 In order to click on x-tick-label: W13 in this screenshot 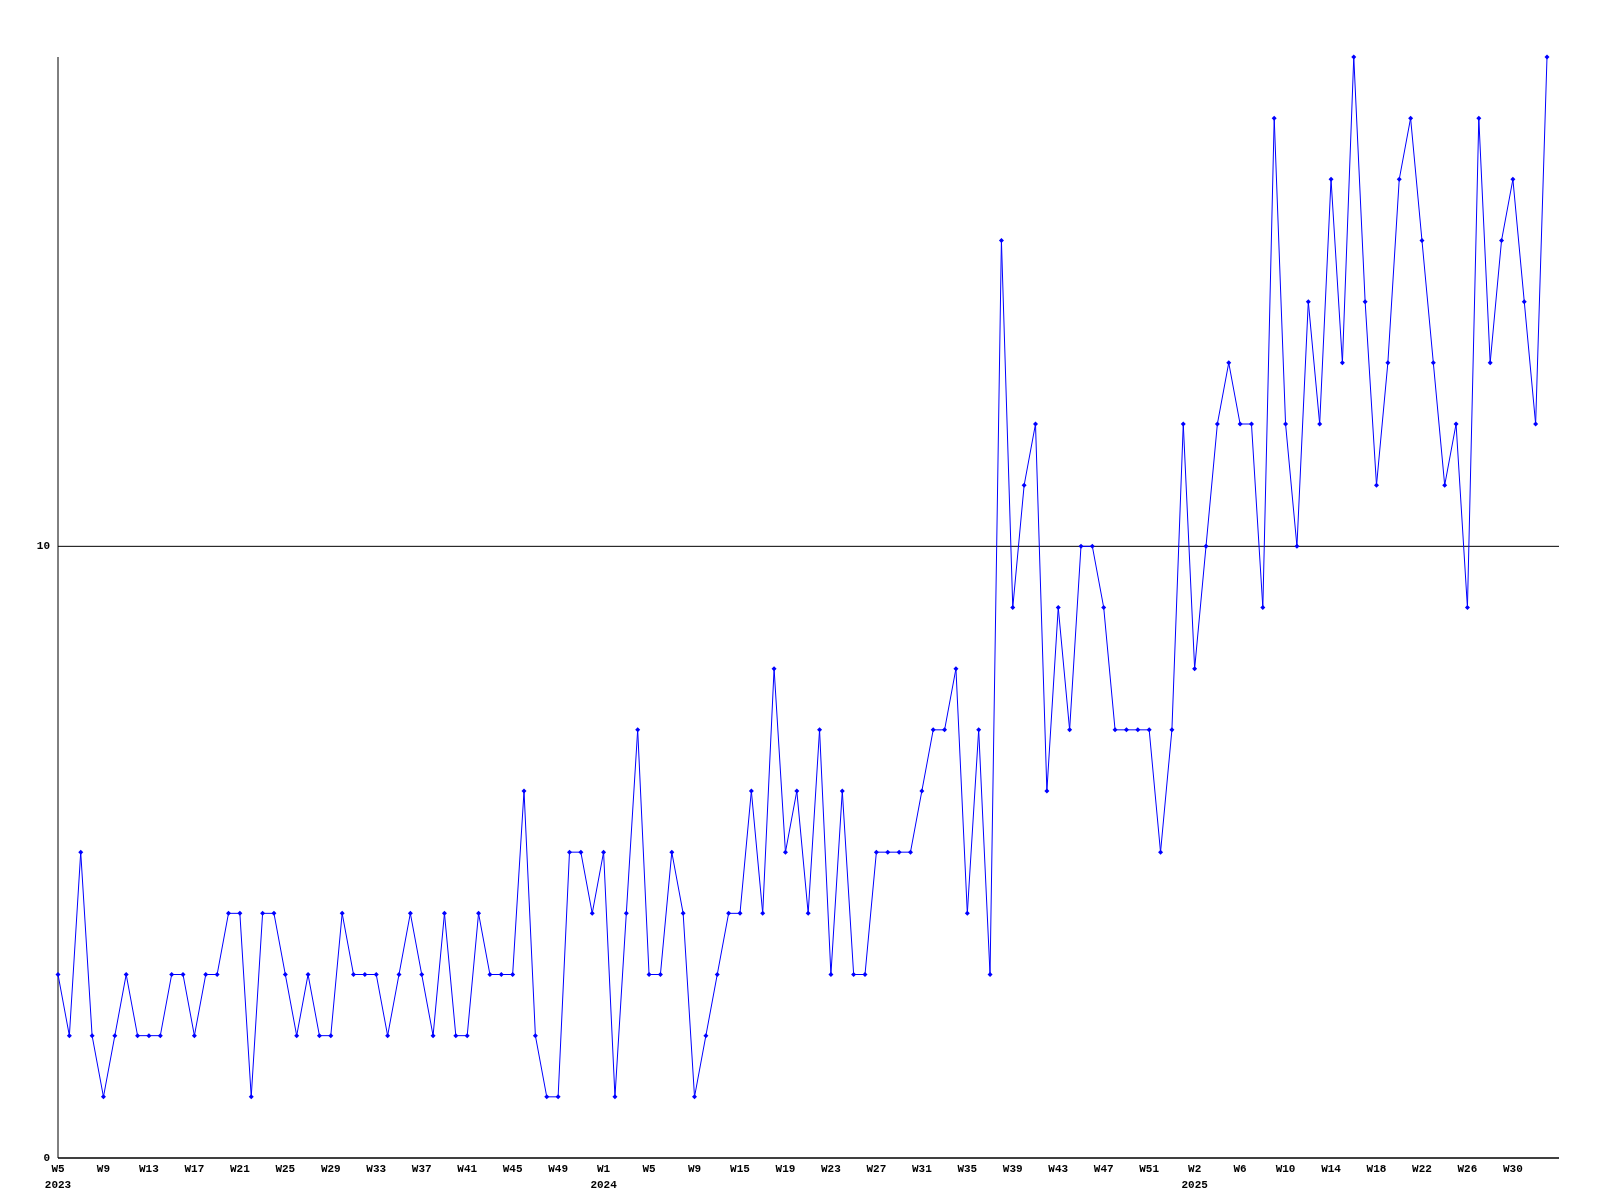, I will do `click(149, 1169)`.